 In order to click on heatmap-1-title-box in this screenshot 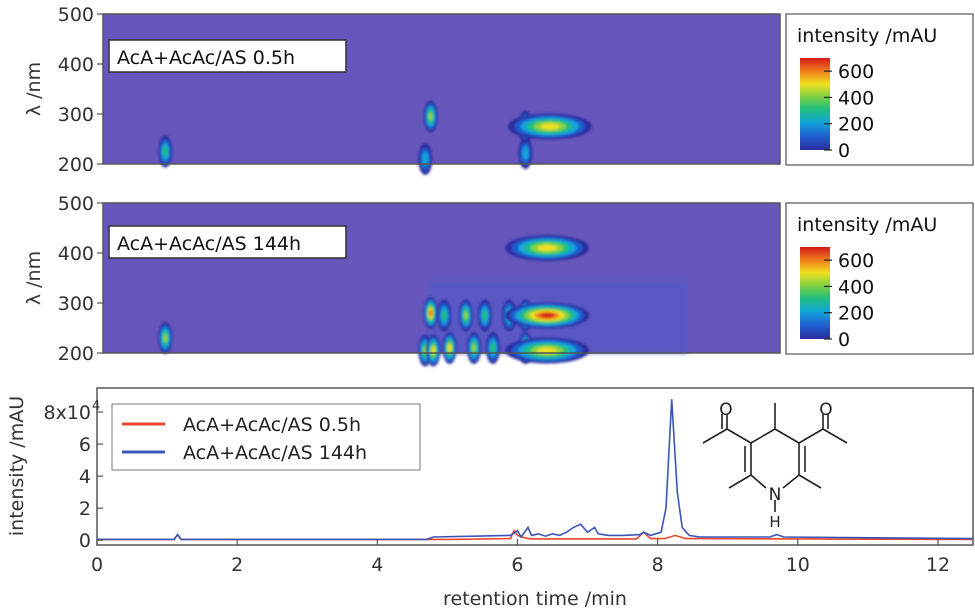, I will do `click(227, 56)`.